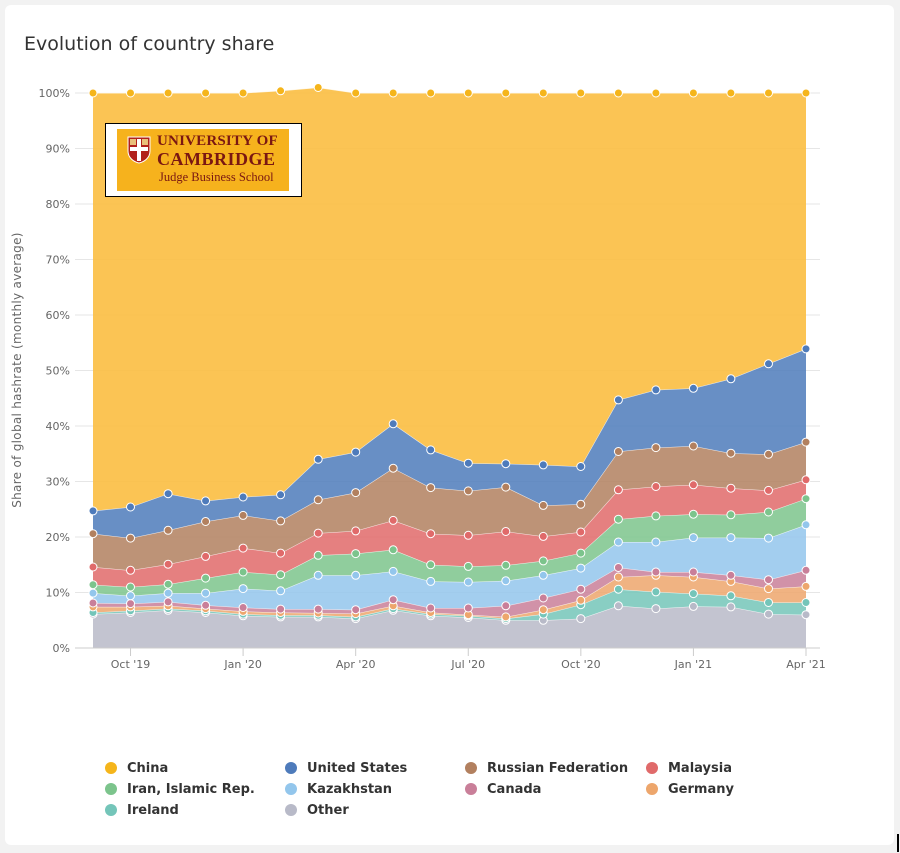  I want to click on legend-item-other: Other, so click(317, 810).